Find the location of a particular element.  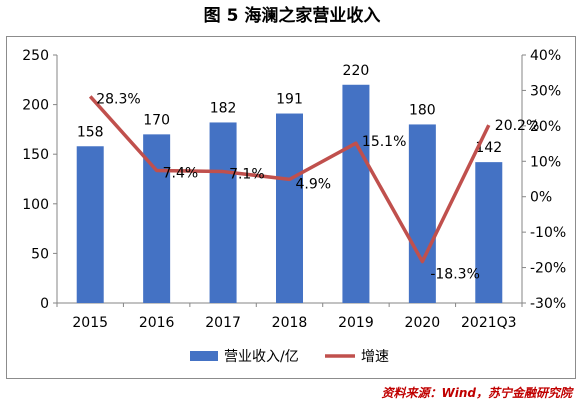

line-value-label: 4.9% is located at coordinates (314, 184).